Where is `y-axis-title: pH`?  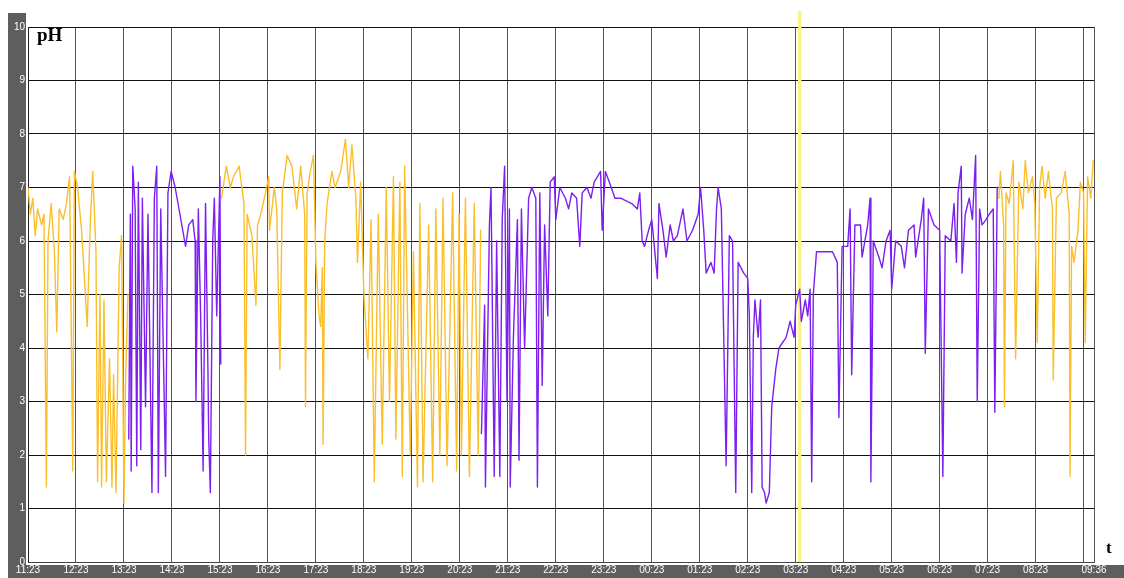
y-axis-title: pH is located at coordinates (50, 34).